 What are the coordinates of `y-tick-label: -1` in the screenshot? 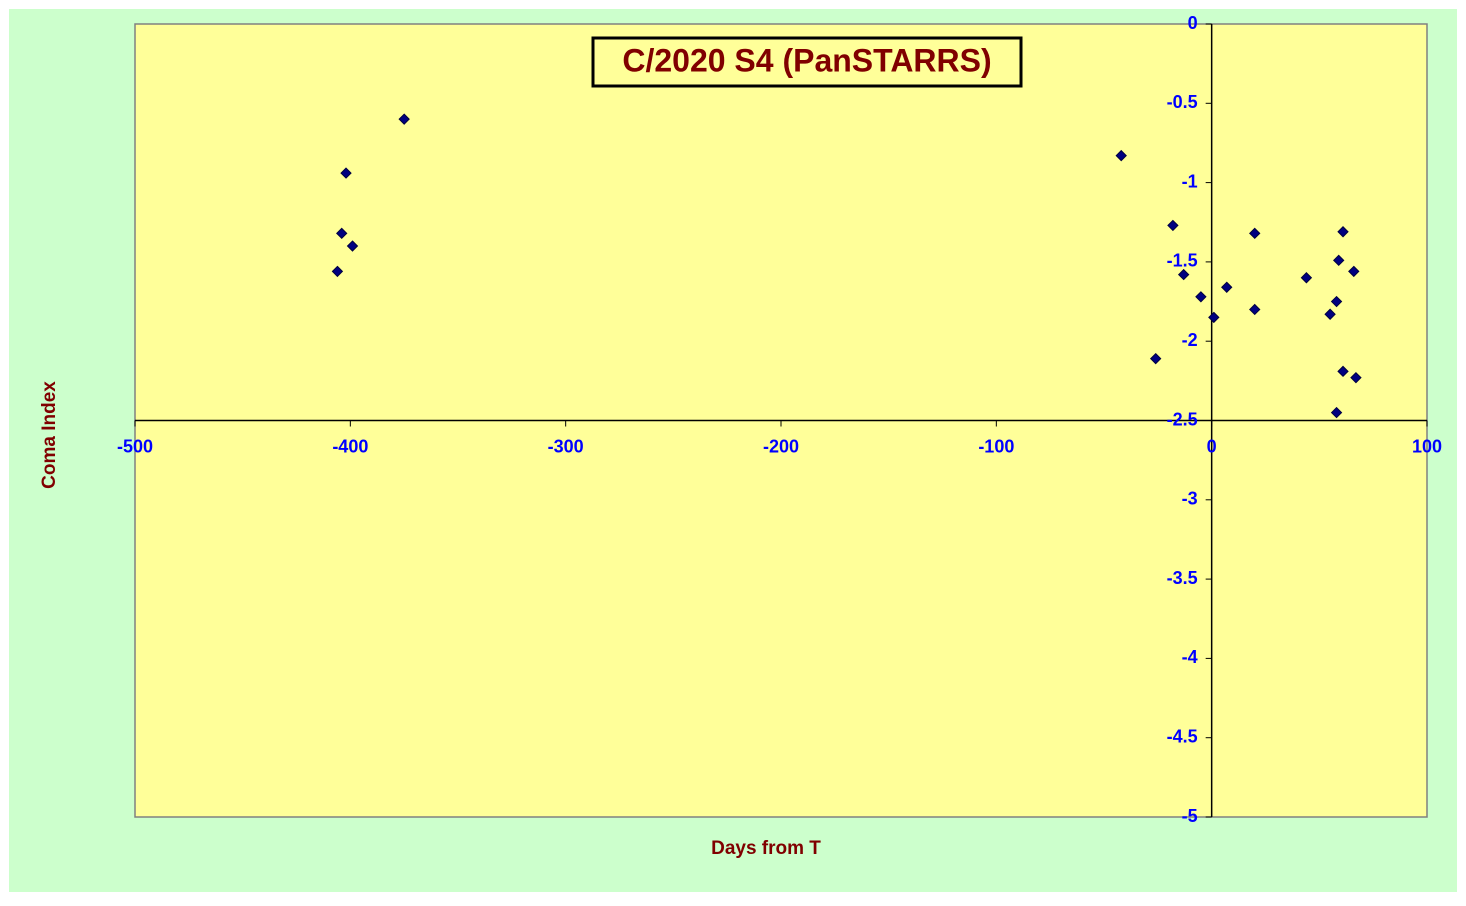 It's located at (1190, 181).